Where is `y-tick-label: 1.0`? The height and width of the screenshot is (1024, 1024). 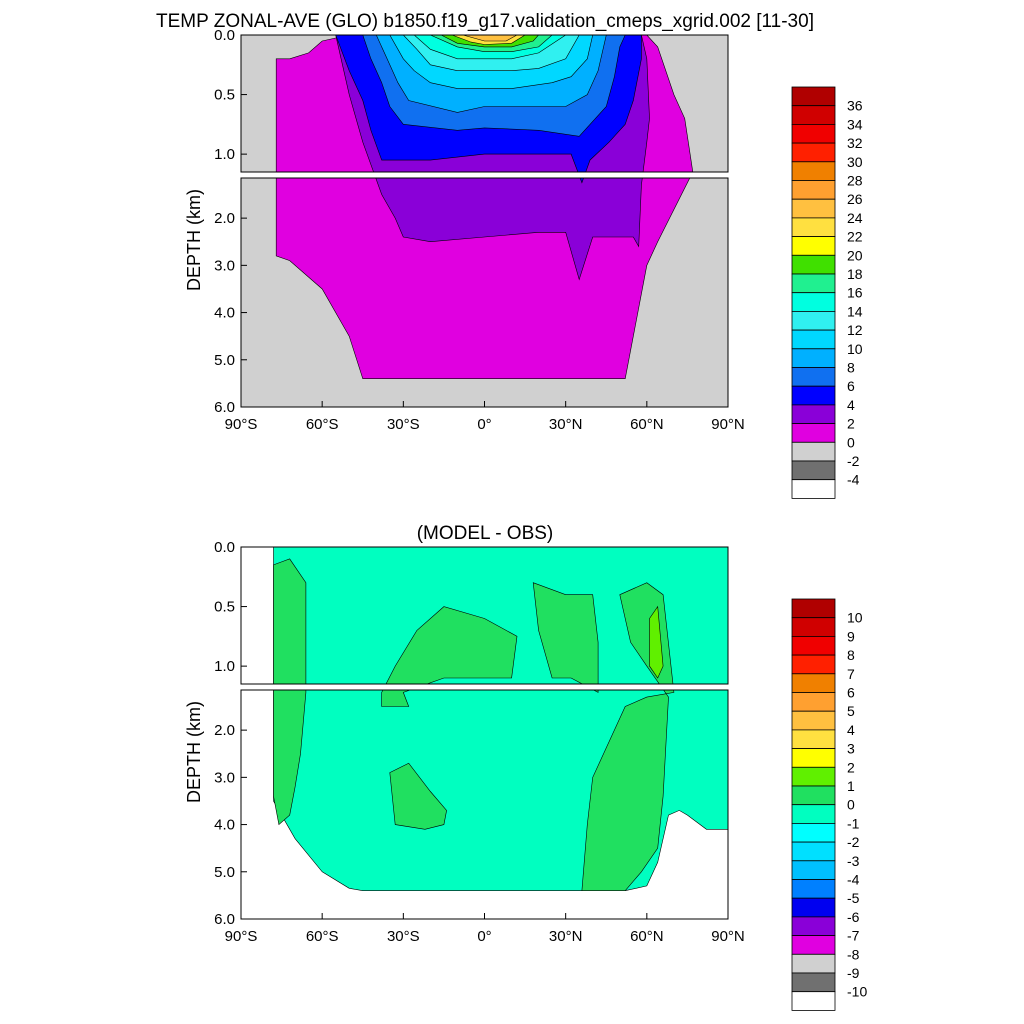 y-tick-label: 1.0 is located at coordinates (224, 154).